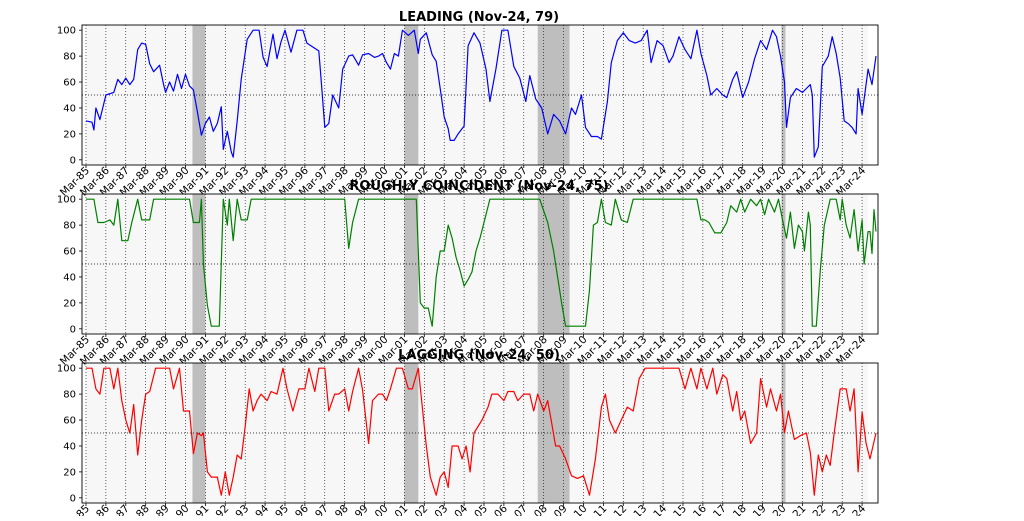  What do you see at coordinates (69, 472) in the screenshot?
I see `lagging-ytick-label-1: 20` at bounding box center [69, 472].